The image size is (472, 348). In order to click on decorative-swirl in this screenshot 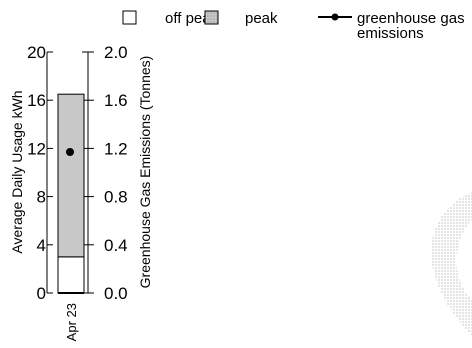, I will do `click(451, 264)`.